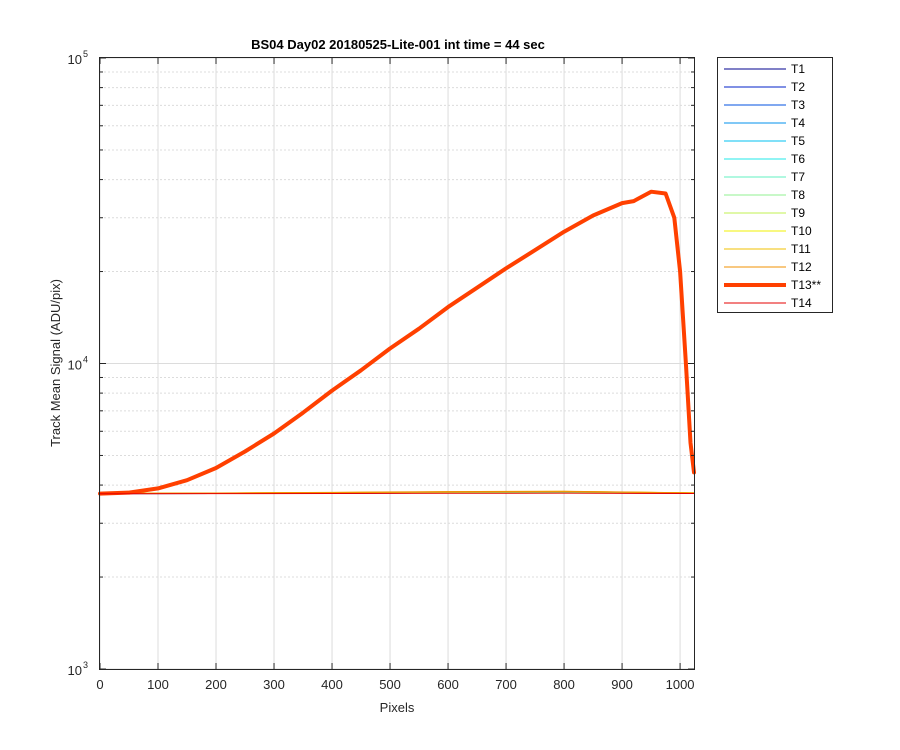  What do you see at coordinates (798, 123) in the screenshot?
I see `legend-label-T4: T4` at bounding box center [798, 123].